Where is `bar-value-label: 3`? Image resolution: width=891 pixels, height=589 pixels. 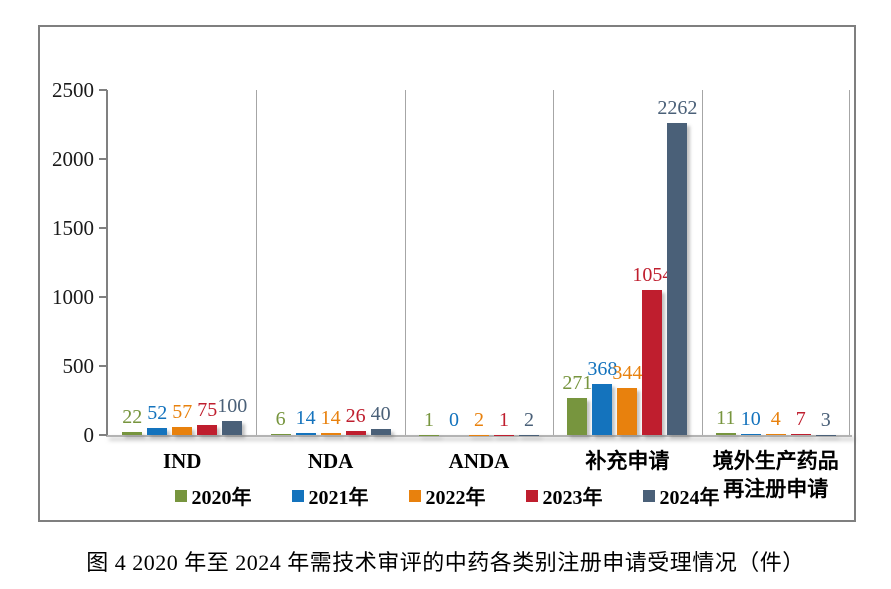
bar-value-label: 3 is located at coordinates (825, 419).